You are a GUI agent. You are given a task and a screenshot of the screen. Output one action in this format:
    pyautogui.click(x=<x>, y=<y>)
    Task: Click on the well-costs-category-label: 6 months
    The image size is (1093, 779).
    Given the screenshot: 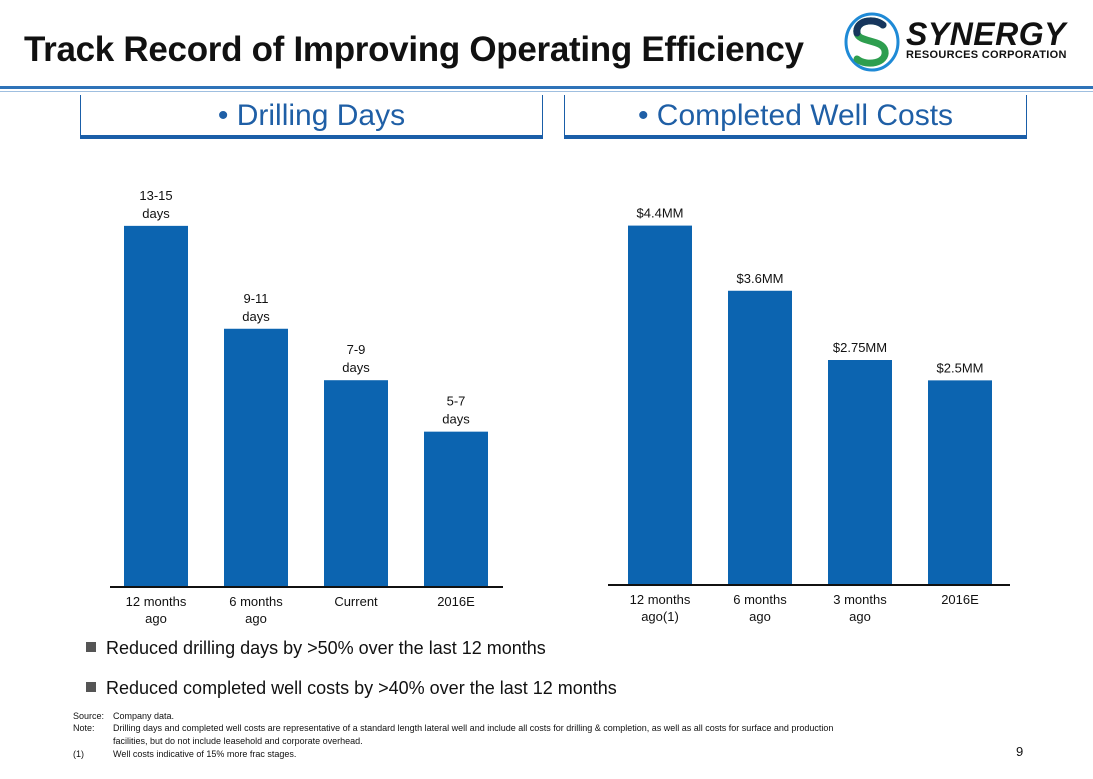 What is the action you would take?
    pyautogui.click(x=760, y=599)
    